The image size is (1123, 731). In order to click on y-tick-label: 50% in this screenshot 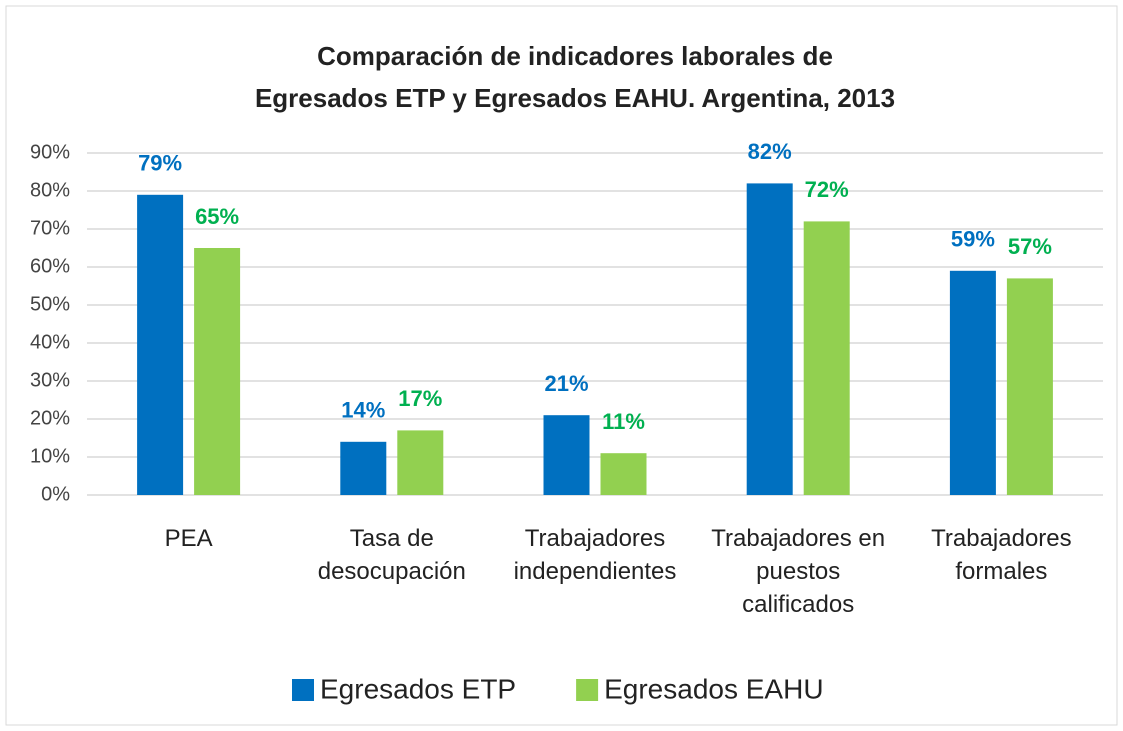, I will do `click(50, 304)`.